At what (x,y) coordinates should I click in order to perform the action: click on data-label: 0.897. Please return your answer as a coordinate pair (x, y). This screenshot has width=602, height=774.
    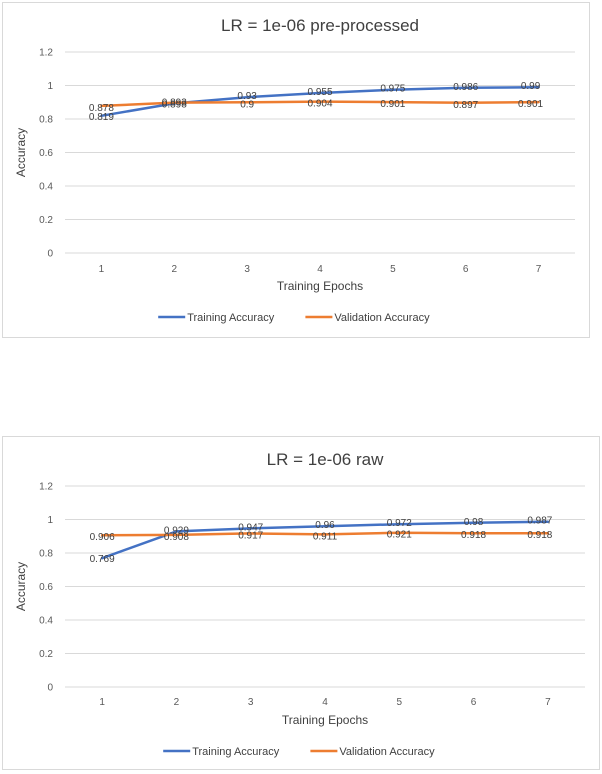
    Looking at the image, I should click on (465, 105).